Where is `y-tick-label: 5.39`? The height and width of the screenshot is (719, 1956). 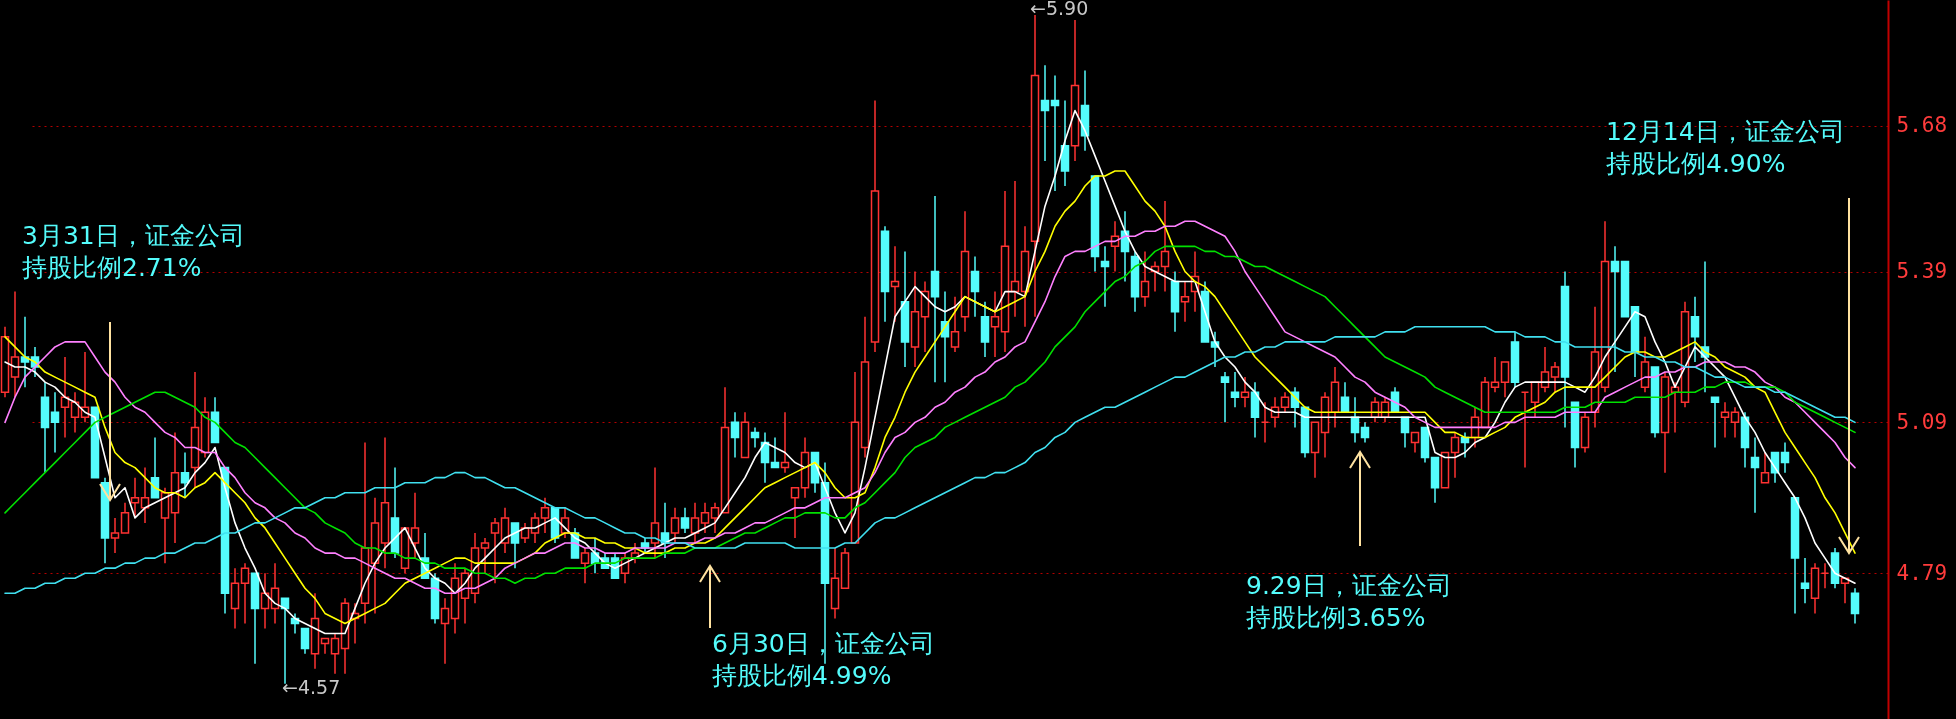
y-tick-label: 5.39 is located at coordinates (1922, 271).